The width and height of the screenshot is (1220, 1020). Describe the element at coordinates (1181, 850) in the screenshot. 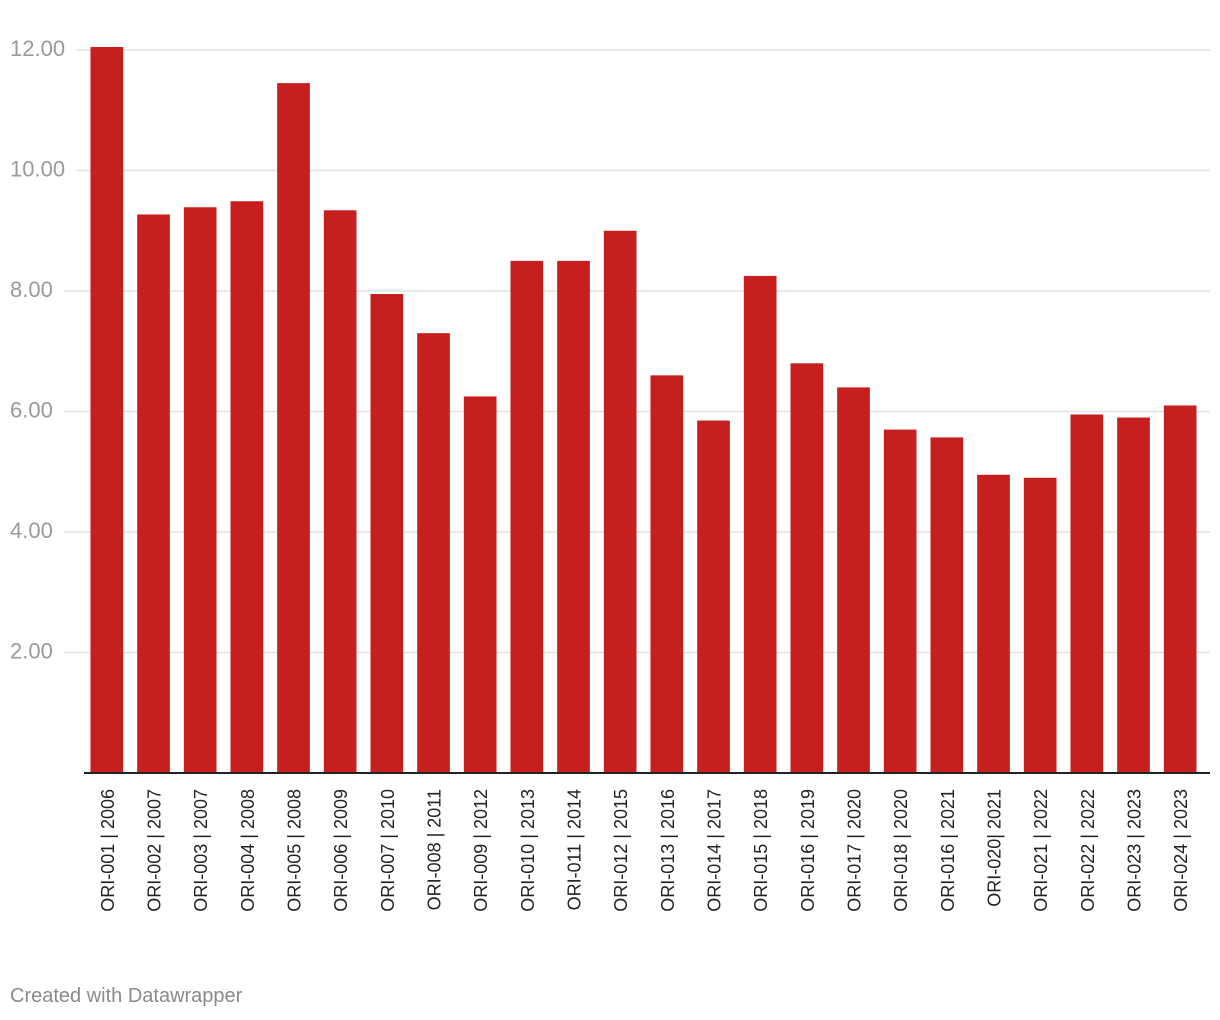

I see `x-category-label: ORI-024 | 2023` at that location.